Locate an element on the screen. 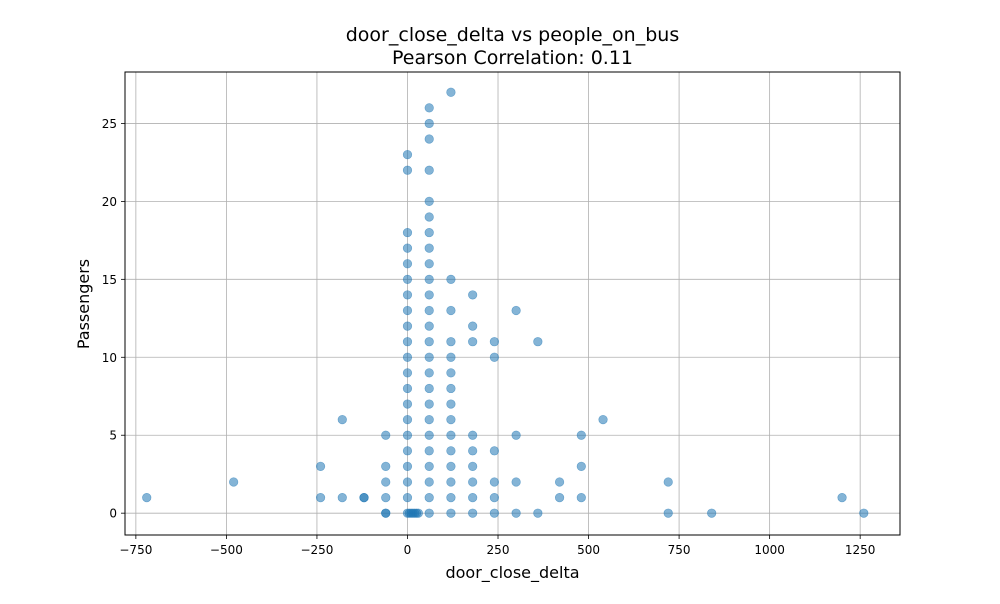 The height and width of the screenshot is (604, 1000). y-axis-label: Passengers is located at coordinates (83, 304).